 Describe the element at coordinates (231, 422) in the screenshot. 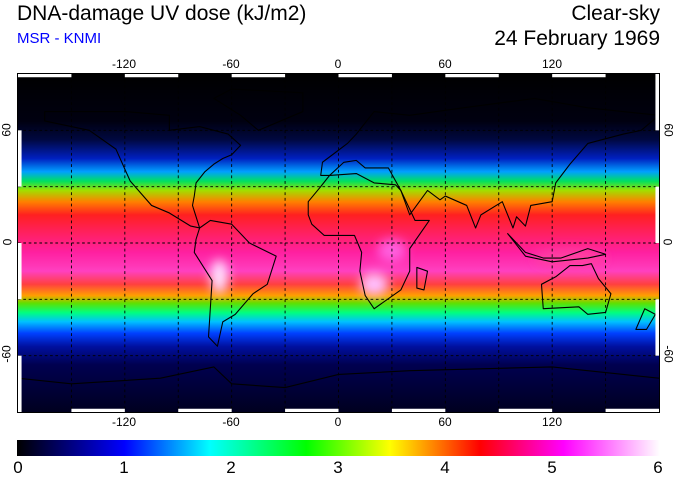

I see `lon-tick-bottom: -60` at that location.